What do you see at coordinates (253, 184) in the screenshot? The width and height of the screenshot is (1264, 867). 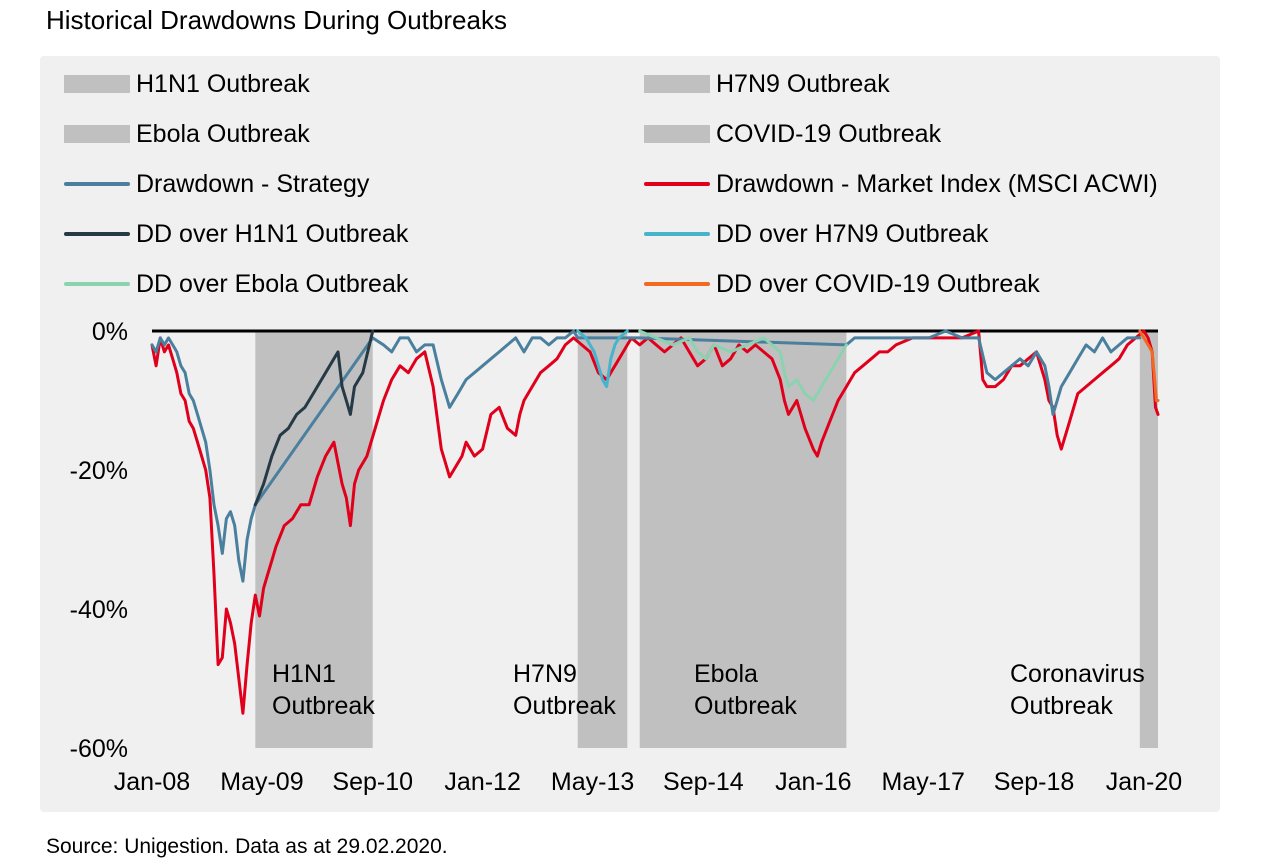 I see `legend-label: Drawdown - Strategy` at bounding box center [253, 184].